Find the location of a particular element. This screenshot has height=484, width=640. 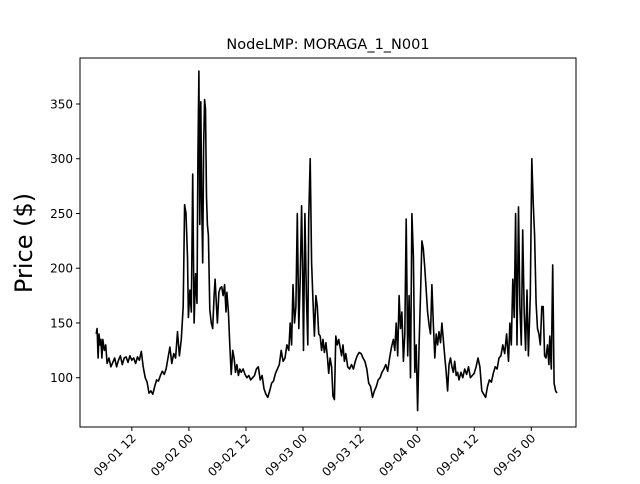

y-tick-label: 350 is located at coordinates (61, 104).